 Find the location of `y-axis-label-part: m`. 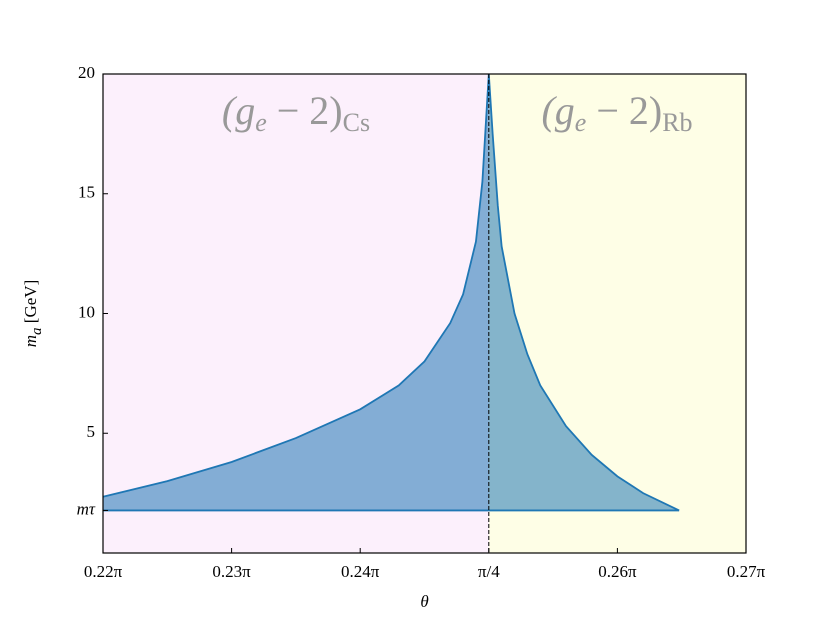

y-axis-label-part: m is located at coordinates (30, 341).